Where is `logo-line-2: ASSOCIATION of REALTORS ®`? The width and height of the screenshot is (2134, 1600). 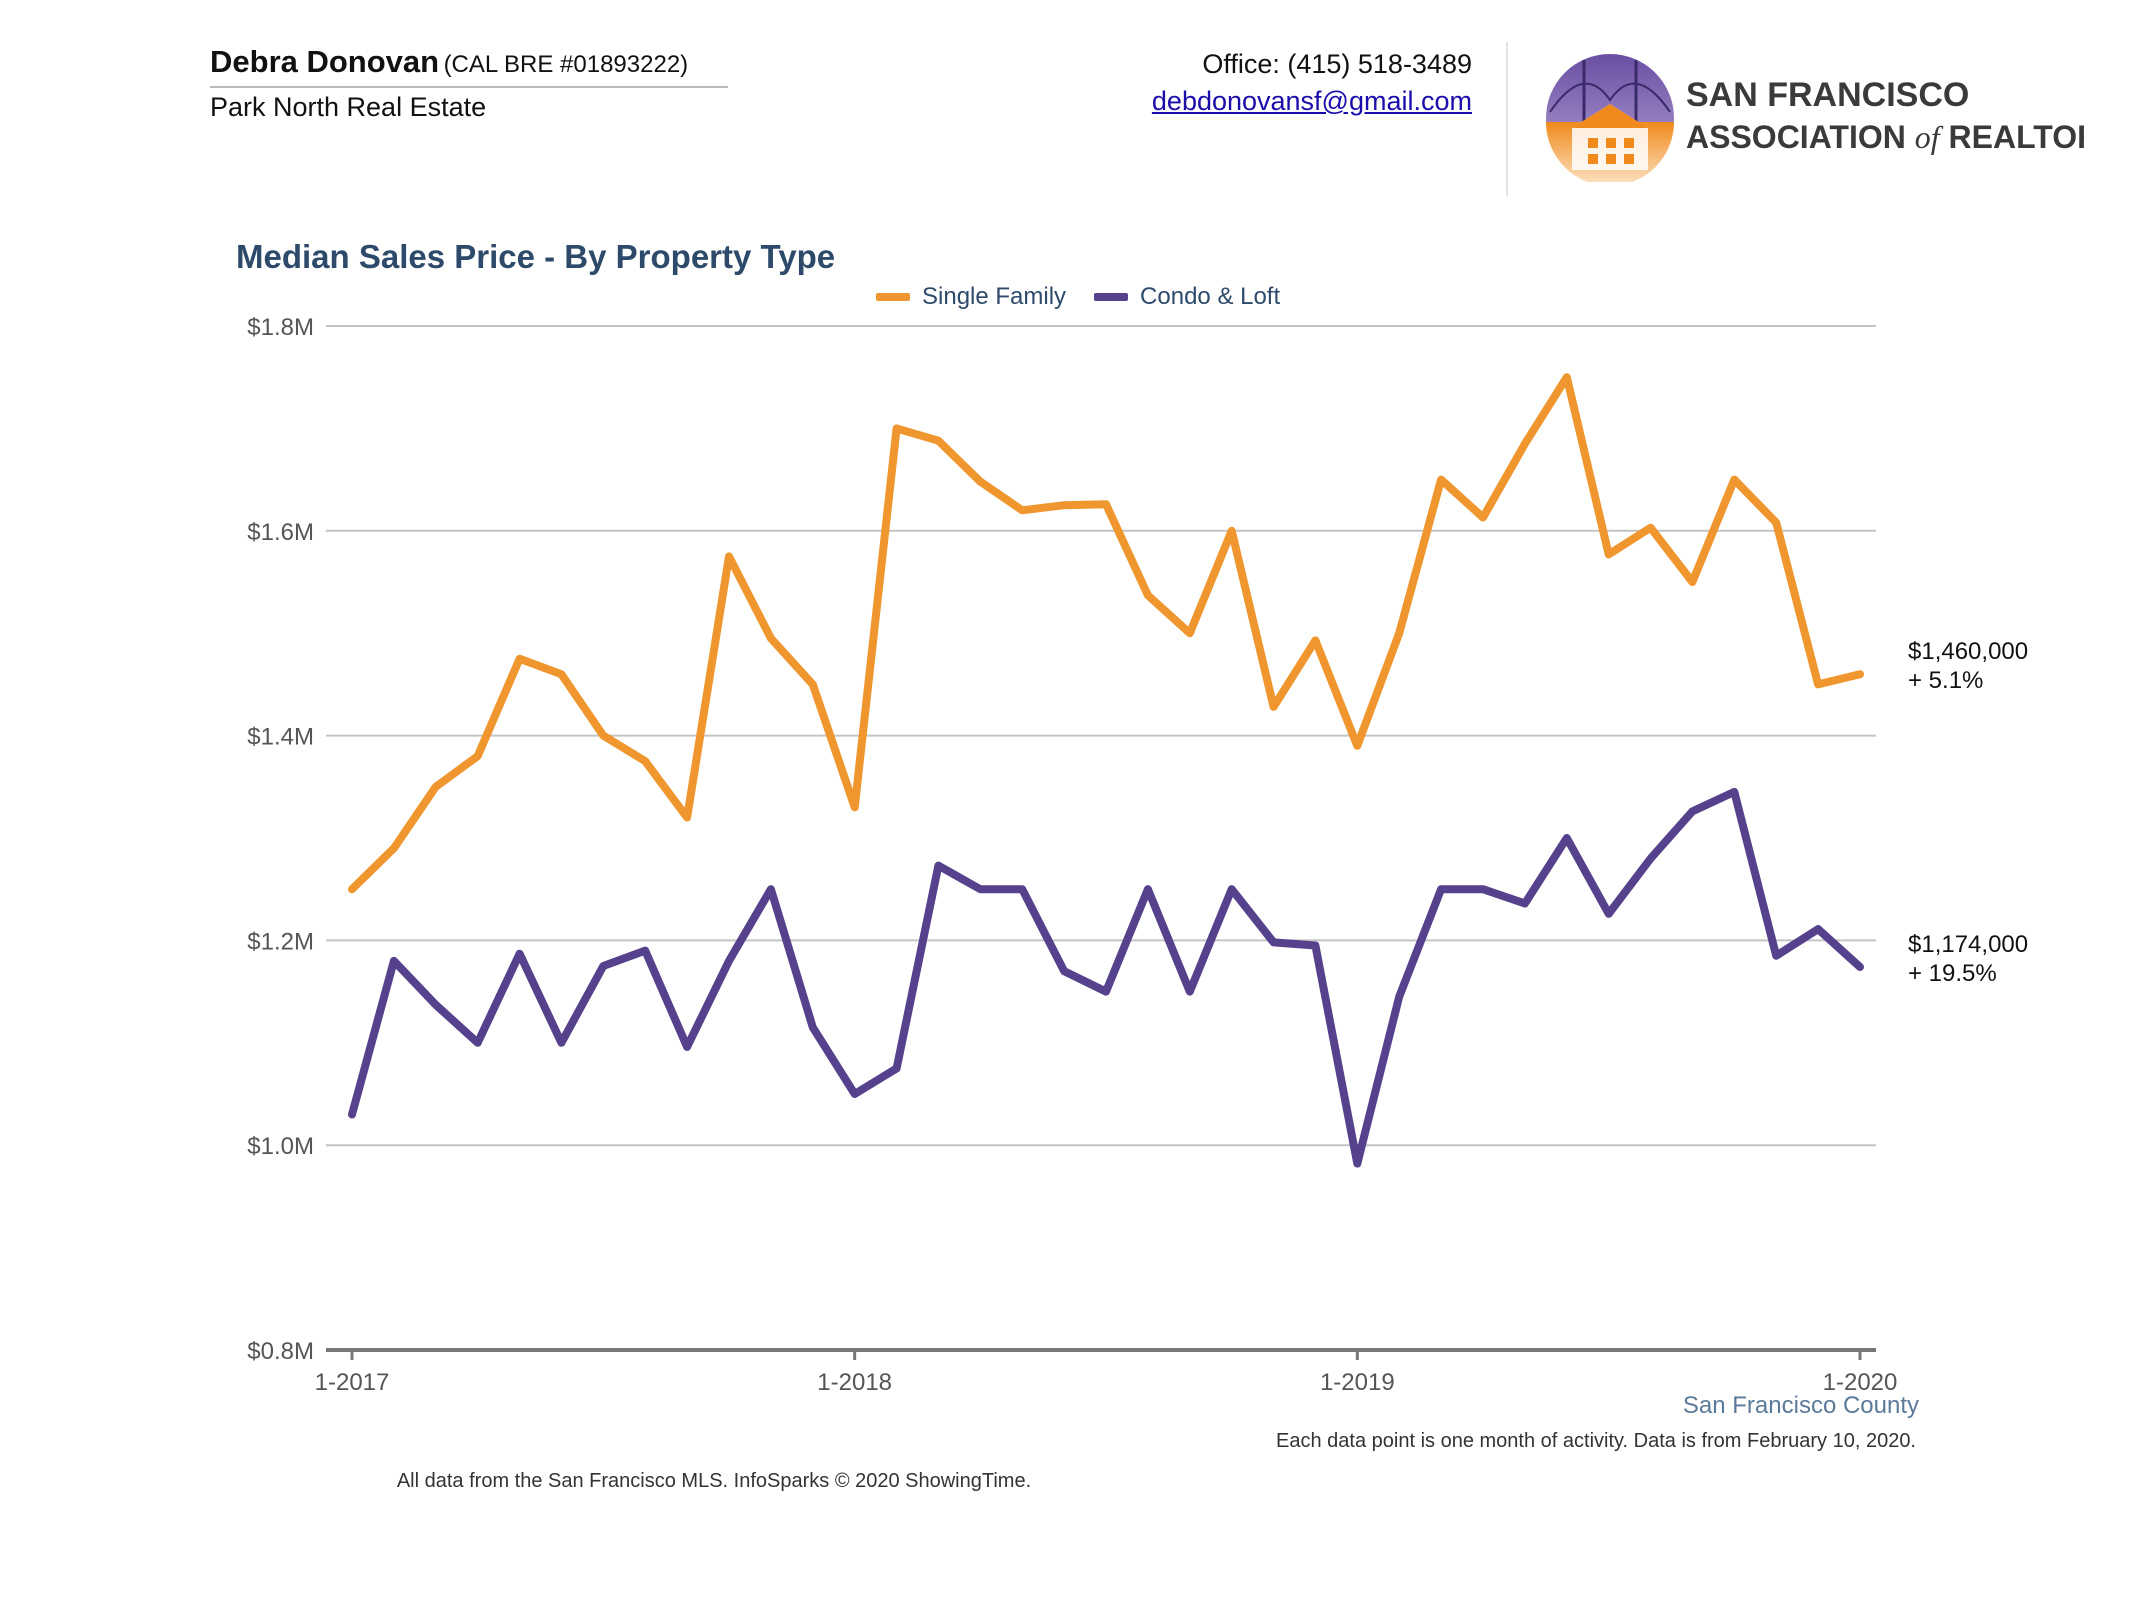 logo-line-2: ASSOCIATION of REALTORS ® is located at coordinates (1885, 137).